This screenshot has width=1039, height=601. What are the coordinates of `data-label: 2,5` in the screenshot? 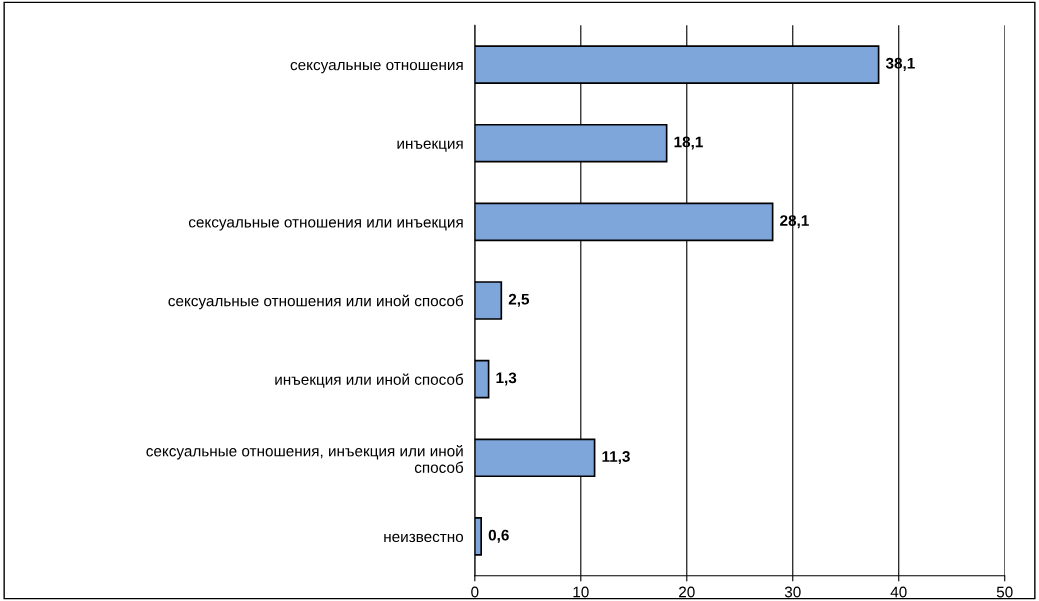 It's located at (519, 300).